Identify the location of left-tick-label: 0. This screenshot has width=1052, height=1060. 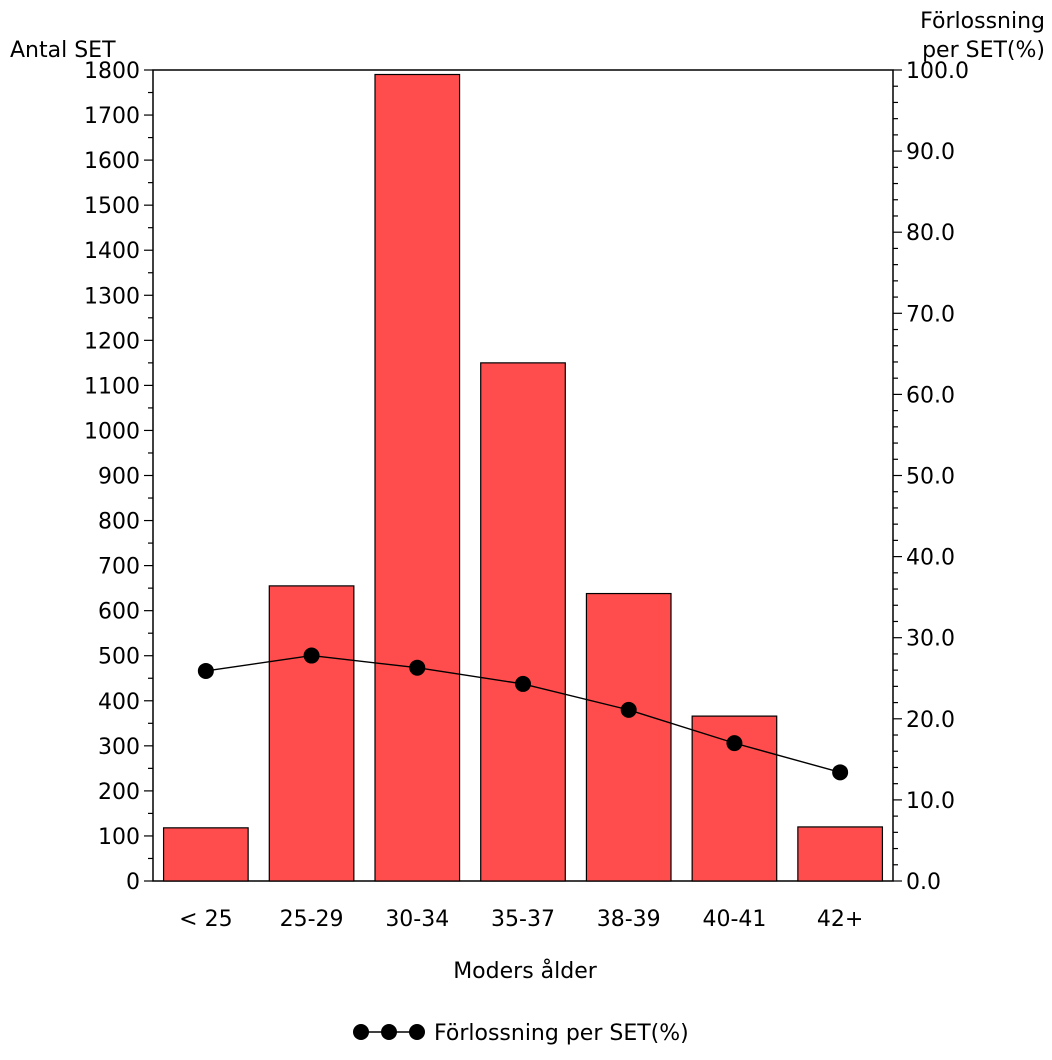
(133, 882).